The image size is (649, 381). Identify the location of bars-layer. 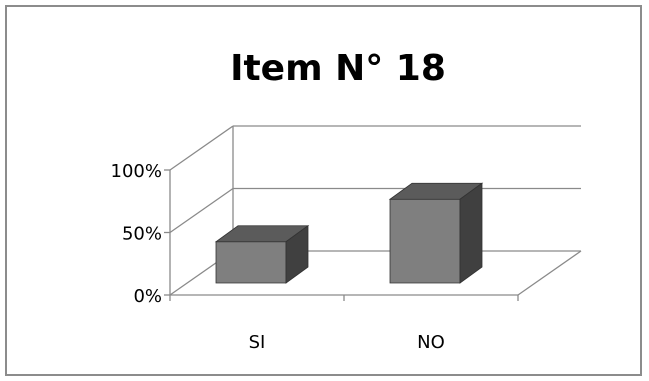
(349, 233).